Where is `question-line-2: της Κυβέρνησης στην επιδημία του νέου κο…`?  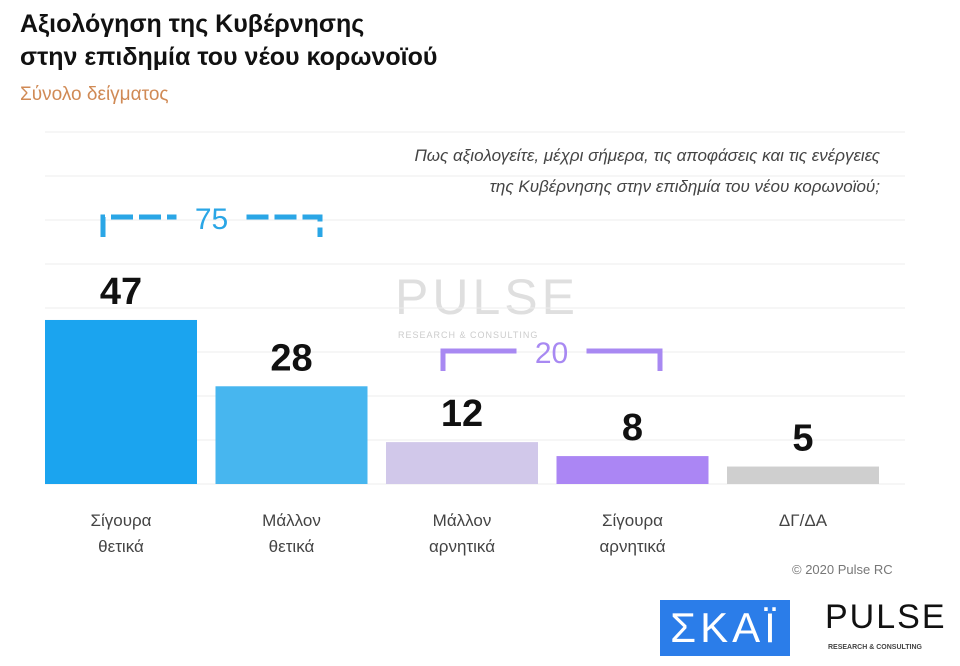
question-line-2: της Κυβέρνησης στην επιδημία του νέου κο… is located at coordinates (684, 186).